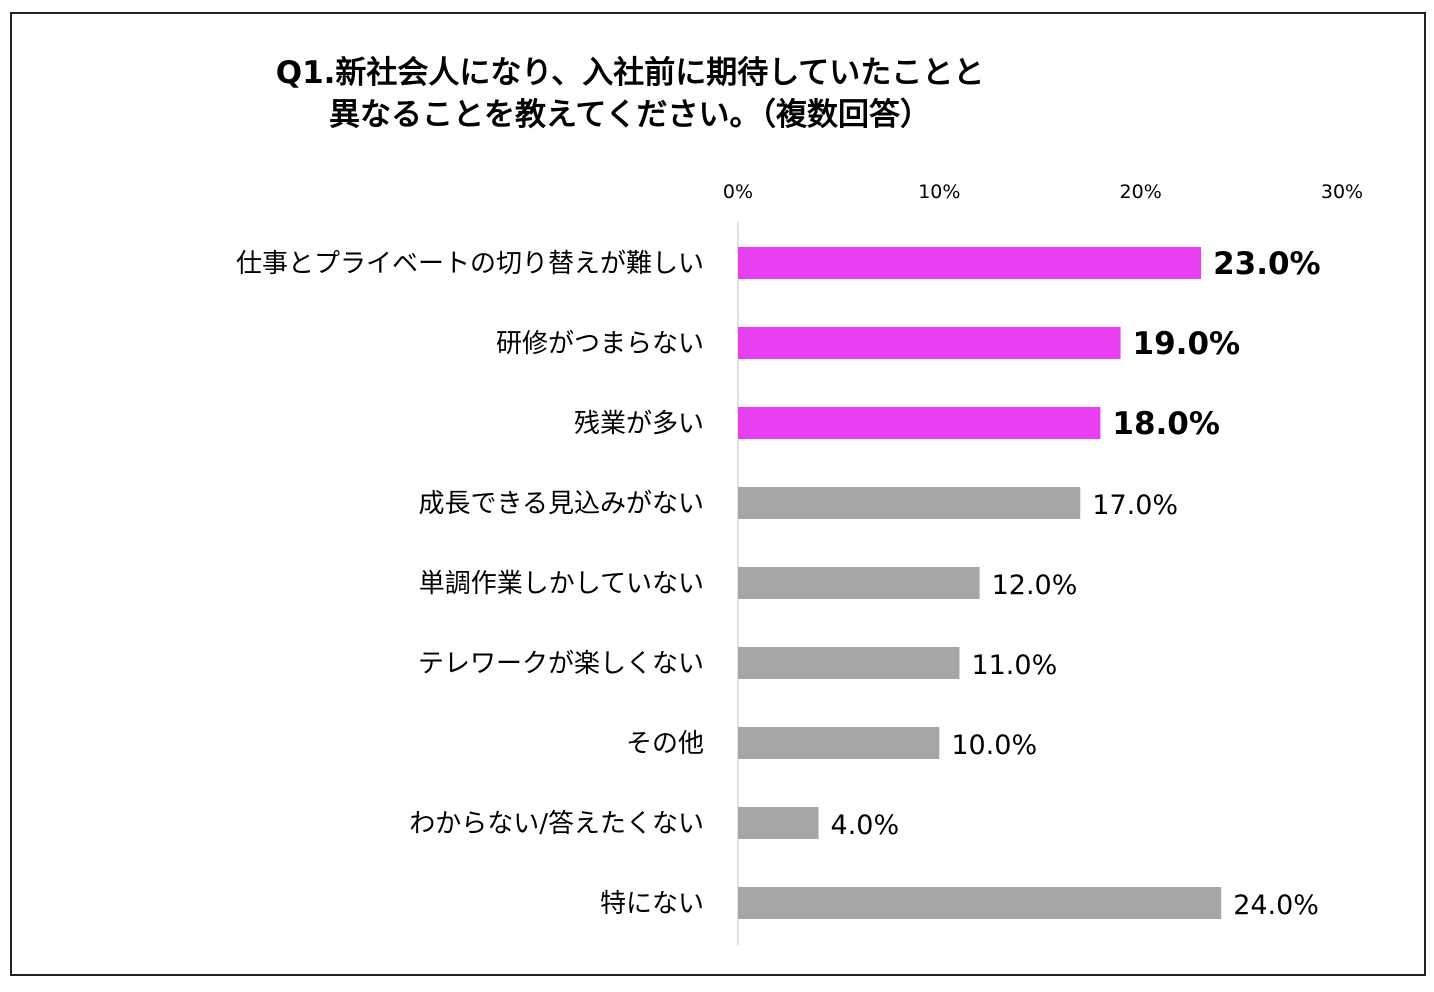 This screenshot has height=992, width=1434. Describe the element at coordinates (1035, 585) in the screenshot. I see `value-label: 12.0%` at that location.